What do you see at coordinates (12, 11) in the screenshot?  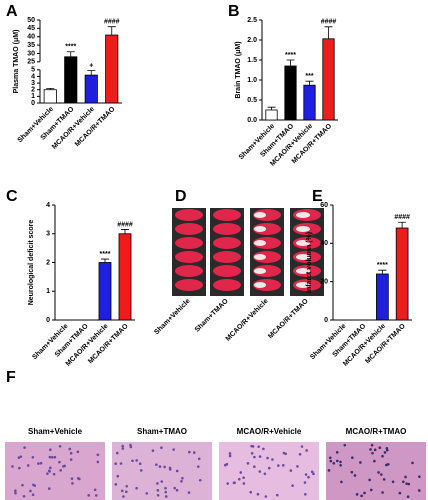 I see `panel-letter: A` at bounding box center [12, 11].